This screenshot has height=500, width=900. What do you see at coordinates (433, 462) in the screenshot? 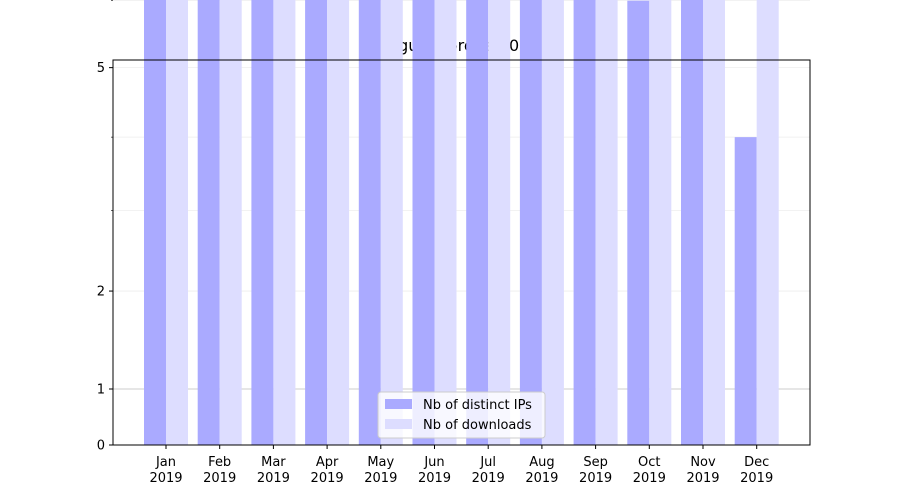
I see `x-tick-label-month: Jun` at bounding box center [433, 462].